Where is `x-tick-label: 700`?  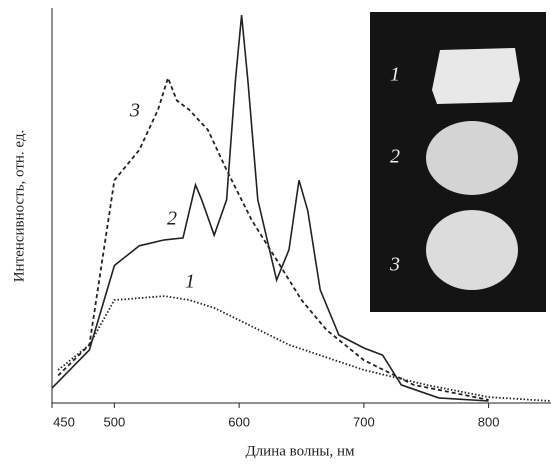 x-tick-label: 700 is located at coordinates (364, 421).